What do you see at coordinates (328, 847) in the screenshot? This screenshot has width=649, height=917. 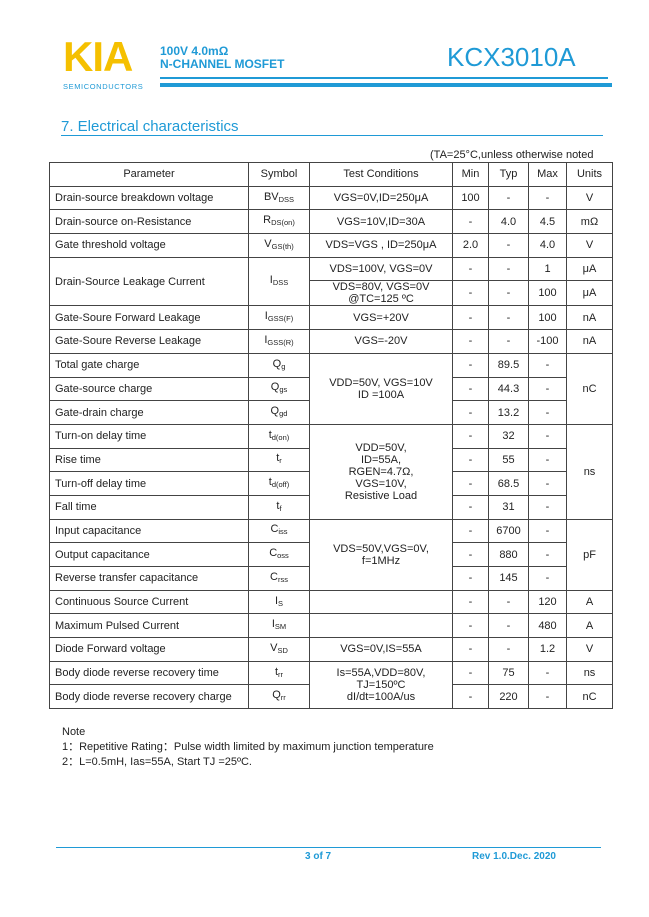 I see `footer-divider` at bounding box center [328, 847].